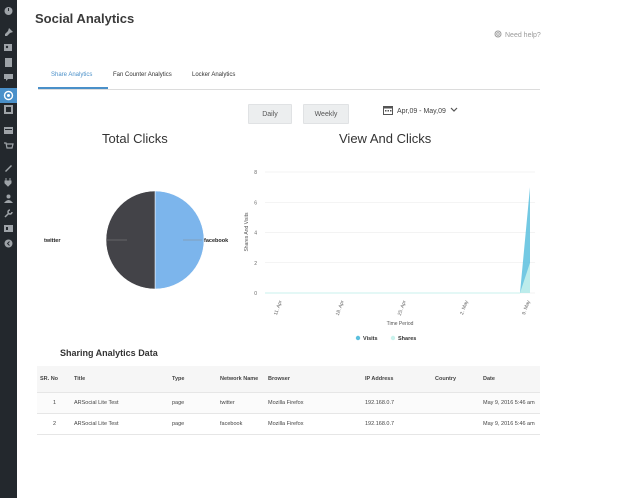 This screenshot has width=638, height=498. What do you see at coordinates (54, 403) in the screenshot?
I see `cell-sr-no: 1` at bounding box center [54, 403].